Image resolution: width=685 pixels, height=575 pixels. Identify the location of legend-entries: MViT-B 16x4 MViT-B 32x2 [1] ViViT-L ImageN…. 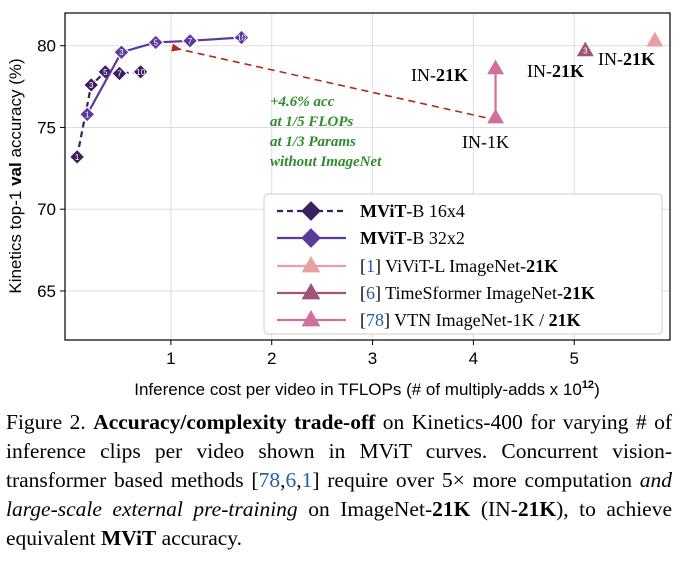
(436, 265).